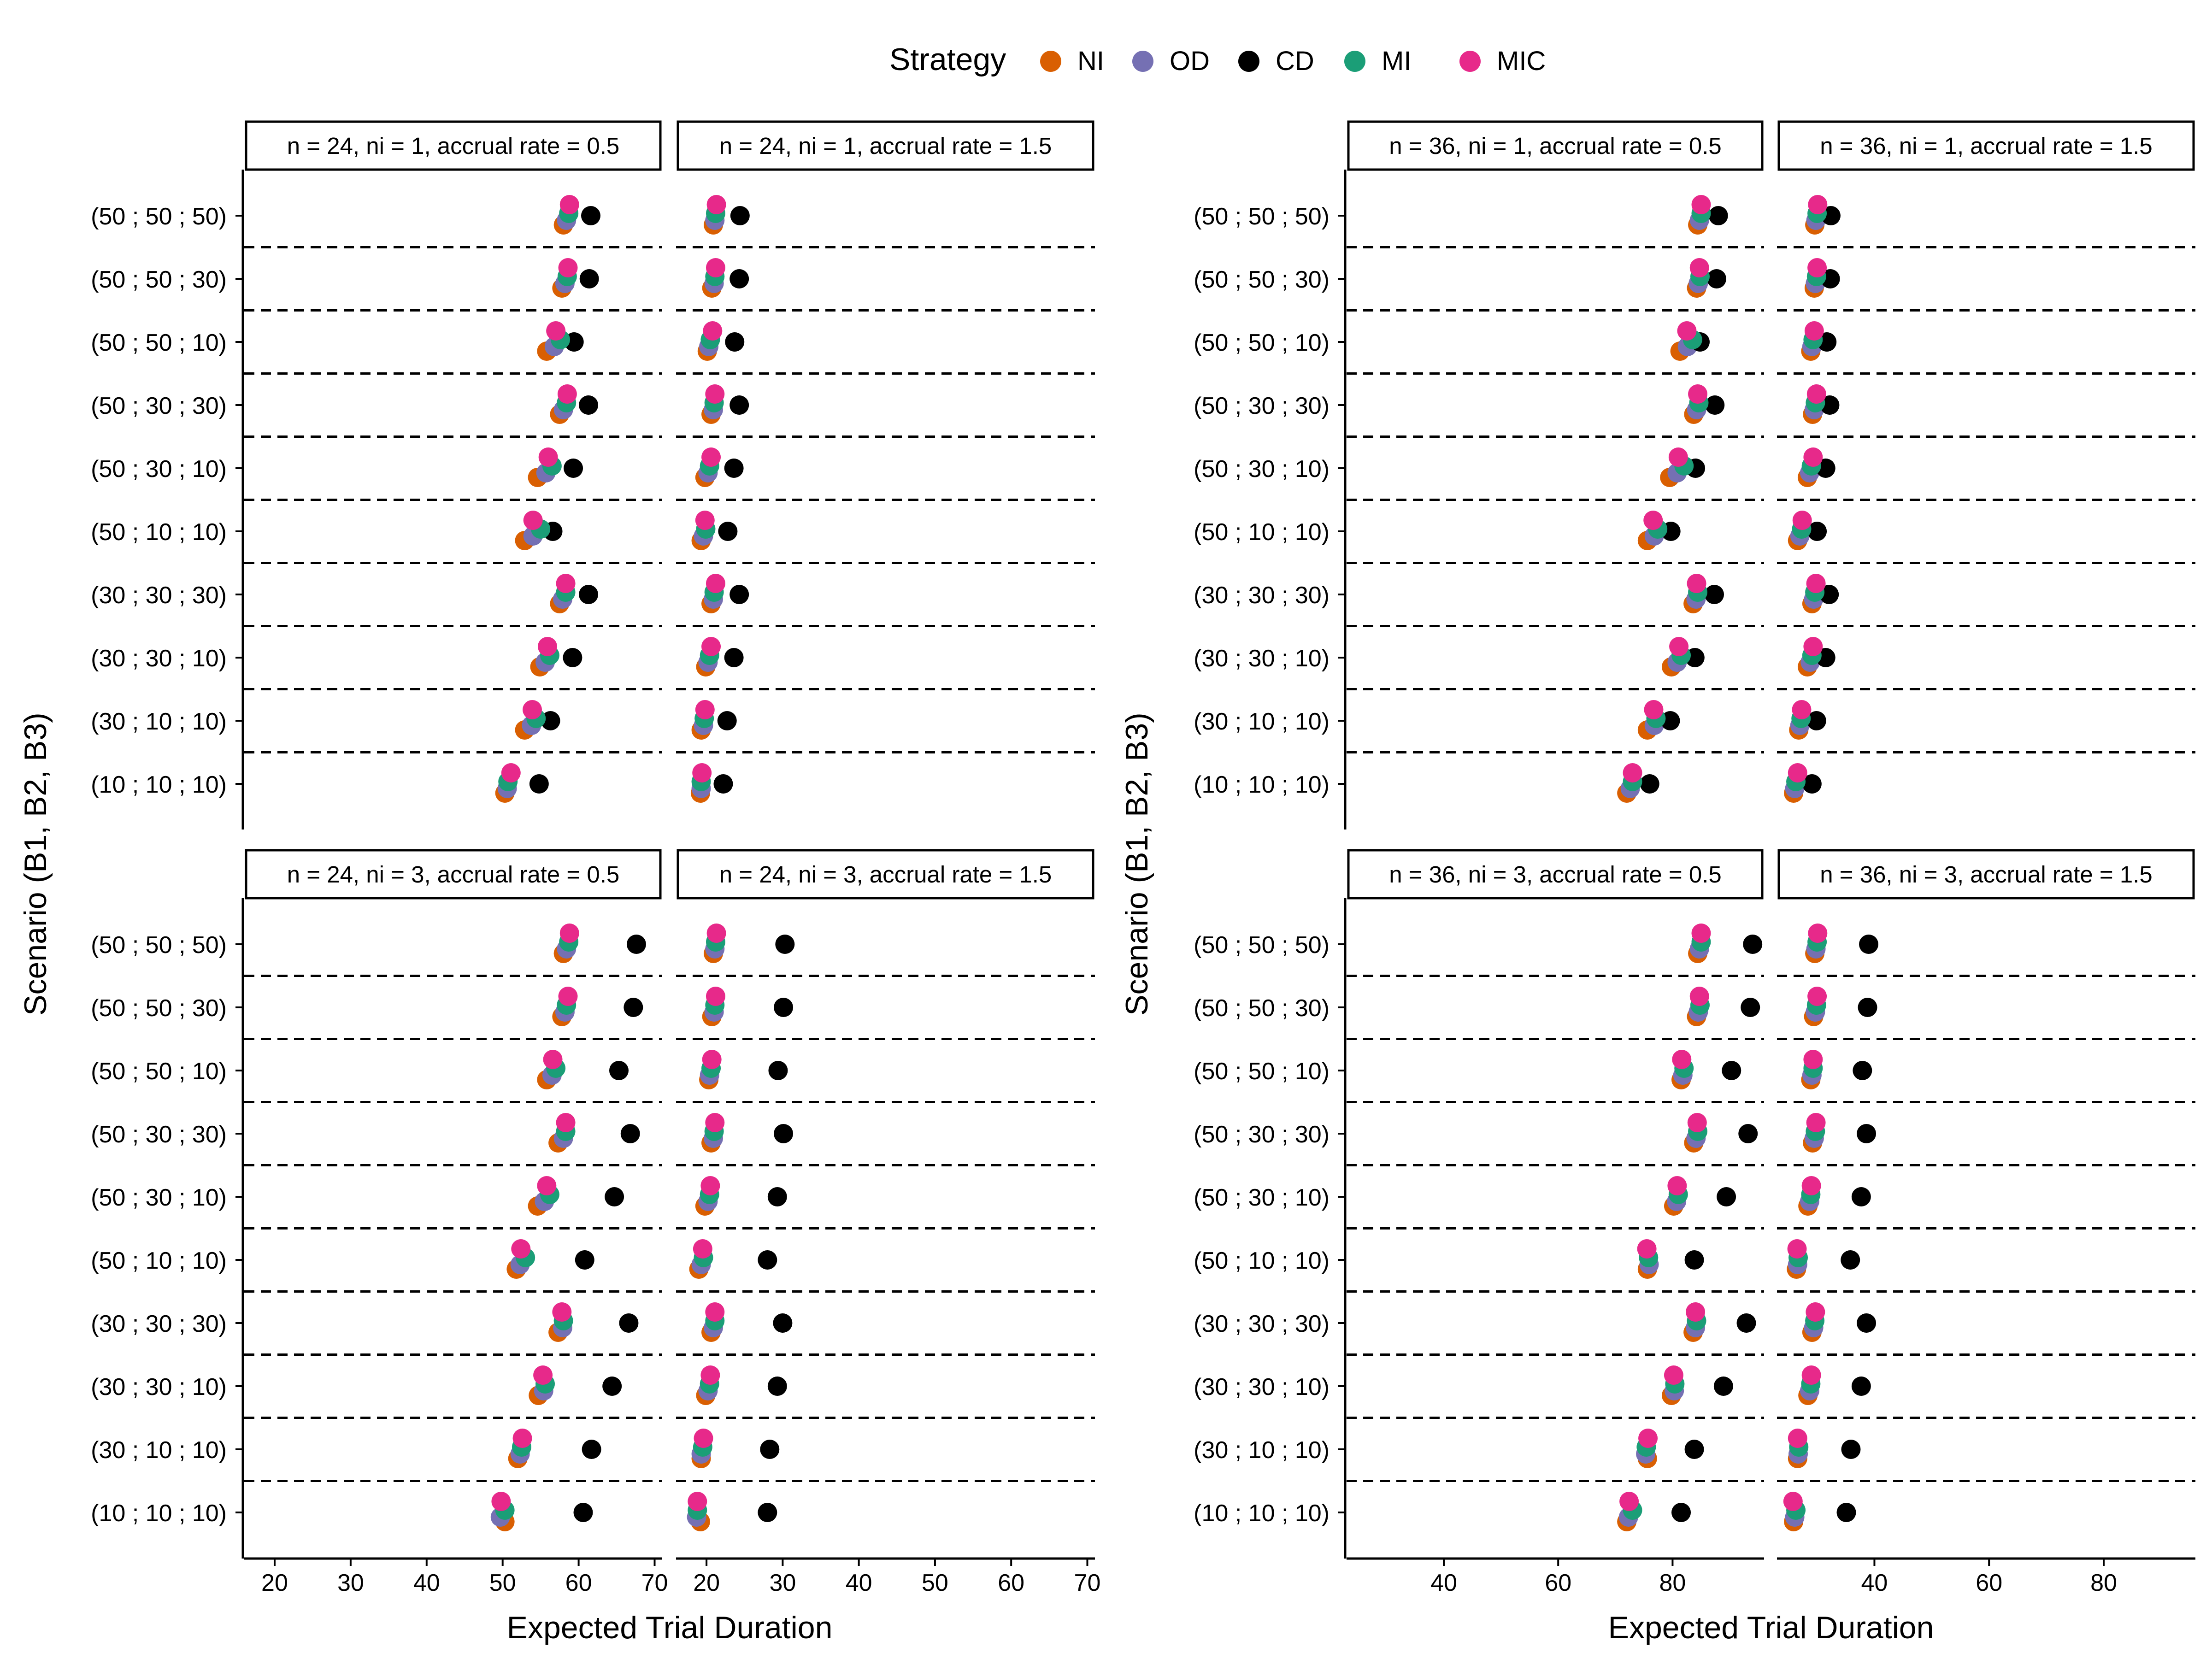 Image resolution: width=2212 pixels, height=1659 pixels. I want to click on legend-label-od: OD, so click(1190, 61).